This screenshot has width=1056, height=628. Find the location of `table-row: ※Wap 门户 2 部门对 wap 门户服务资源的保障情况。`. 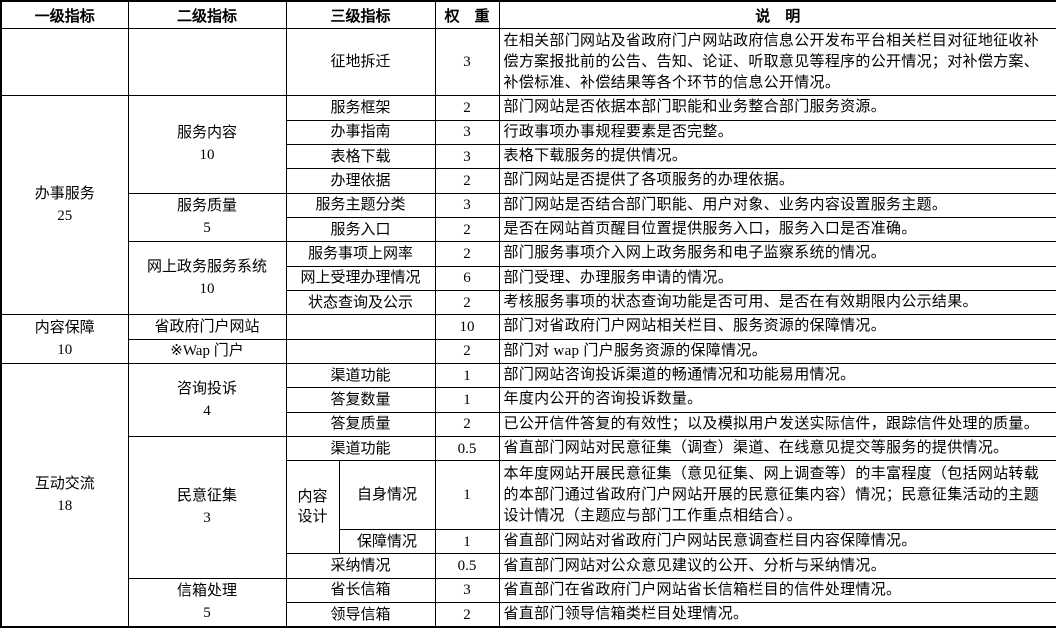

table-row: ※Wap 门户 2 部门对 wap 门户服务资源的保障情况。 is located at coordinates (528, 351).